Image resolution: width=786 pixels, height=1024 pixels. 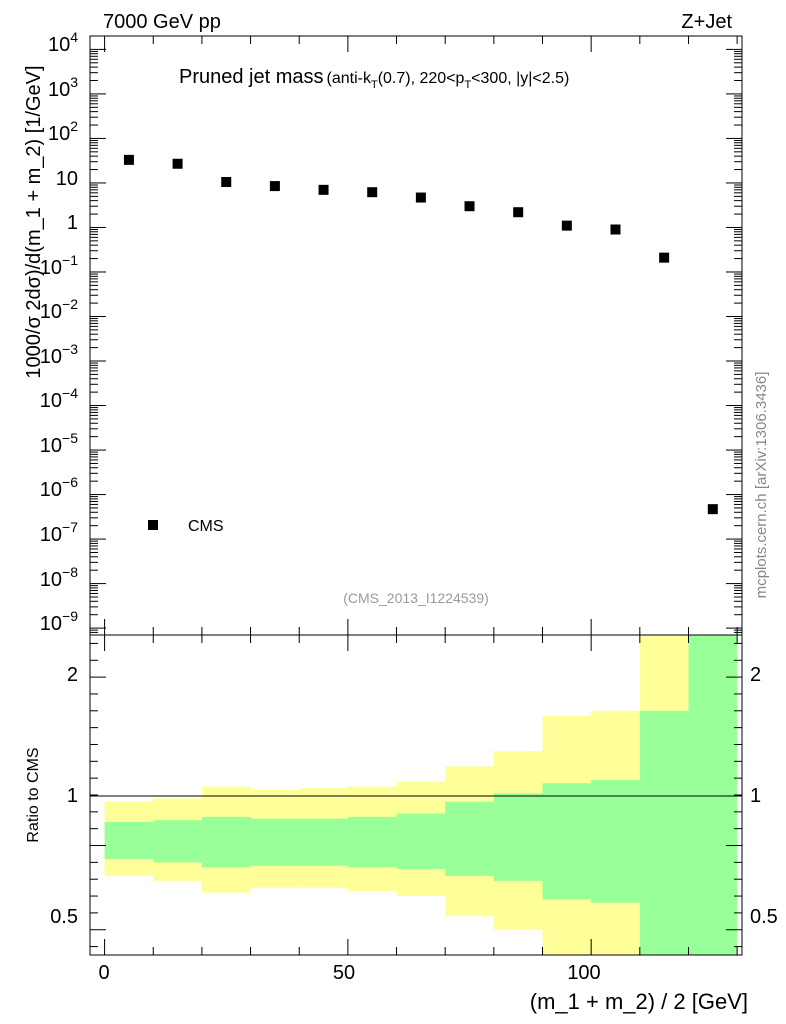 What do you see at coordinates (67, 179) in the screenshot?
I see `y-tick-label-10: 10` at bounding box center [67, 179].